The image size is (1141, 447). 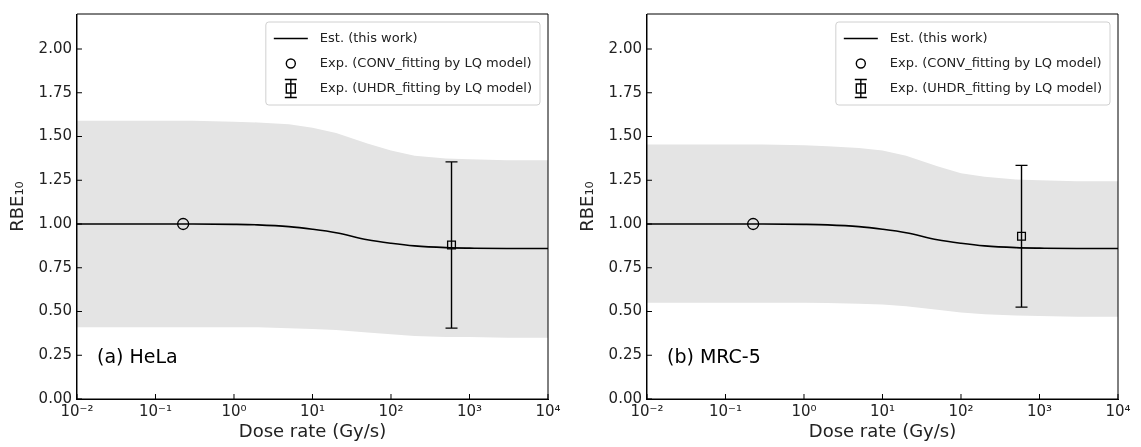 What do you see at coordinates (137, 356) in the screenshot?
I see `annotation: (a) HeLa` at bounding box center [137, 356].